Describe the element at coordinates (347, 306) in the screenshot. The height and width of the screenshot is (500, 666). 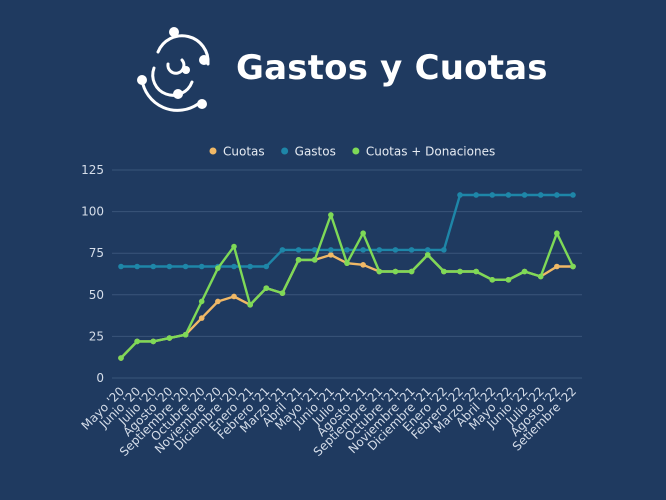
I see `series-line-cuotas` at that location.